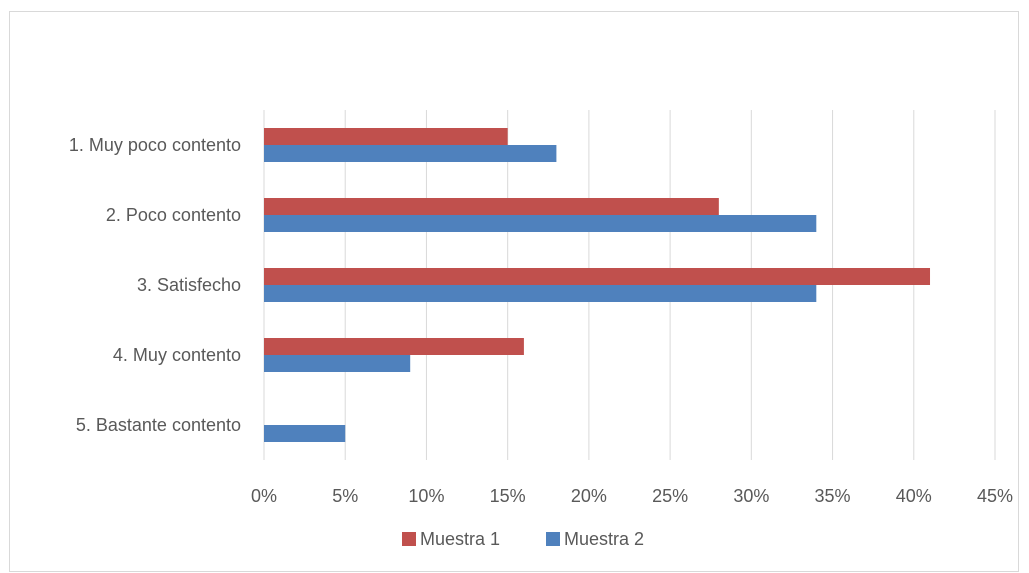  Describe the element at coordinates (155, 145) in the screenshot. I see `category-label: 1. Muy poco contento` at that location.